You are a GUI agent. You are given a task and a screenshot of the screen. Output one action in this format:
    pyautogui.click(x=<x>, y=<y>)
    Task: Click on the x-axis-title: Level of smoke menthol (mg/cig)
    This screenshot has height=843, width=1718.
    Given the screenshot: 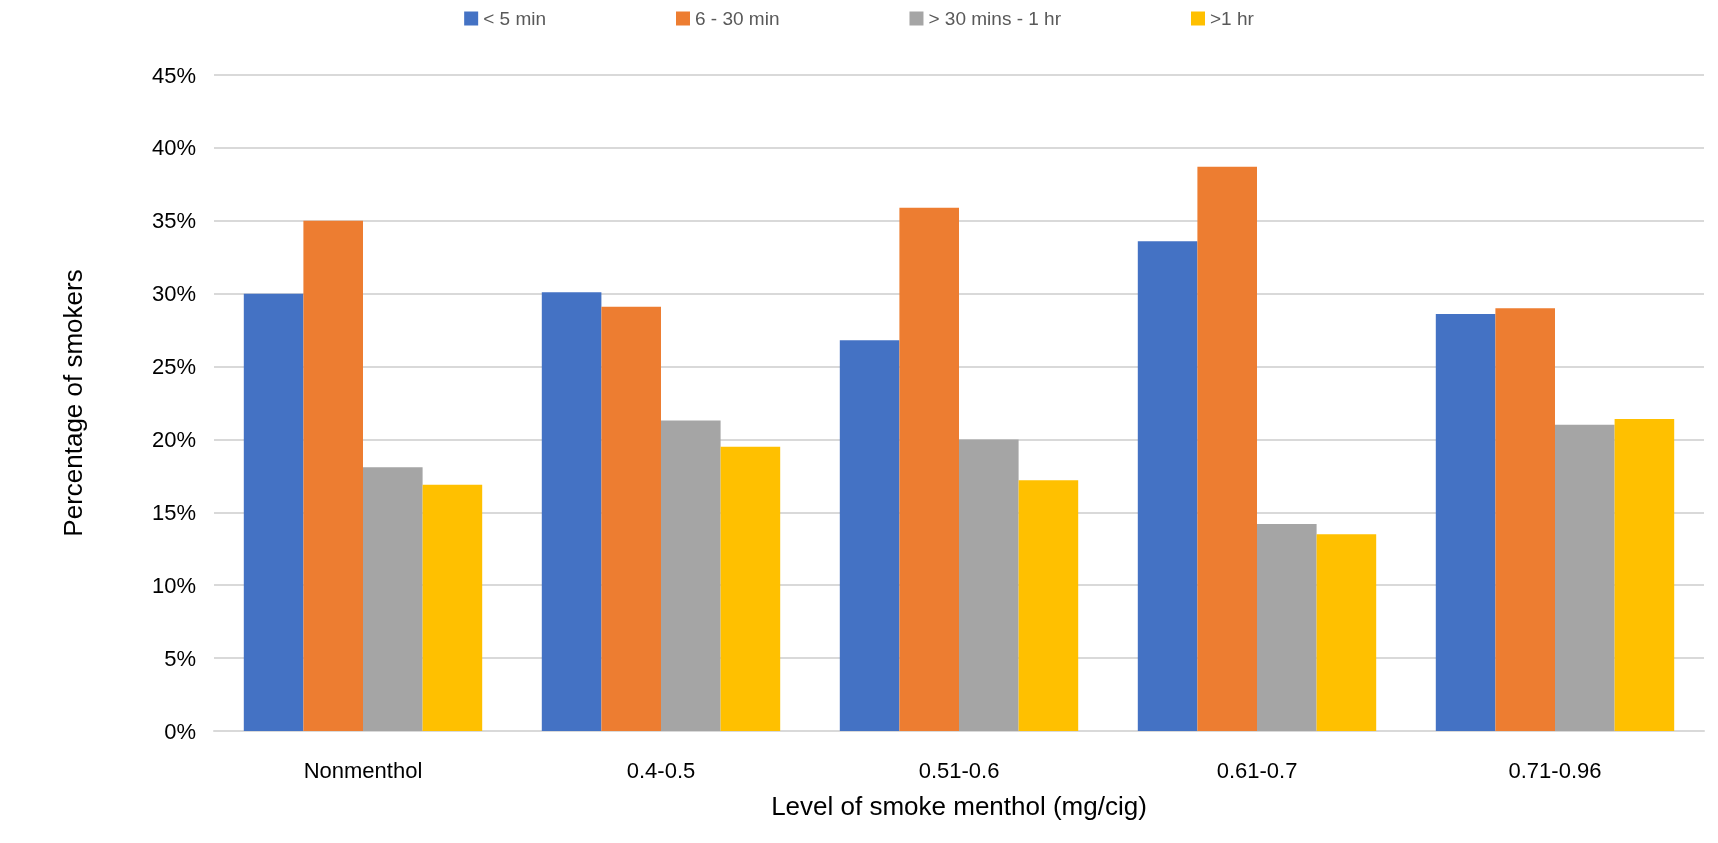 What is the action you would take?
    pyautogui.click(x=959, y=806)
    